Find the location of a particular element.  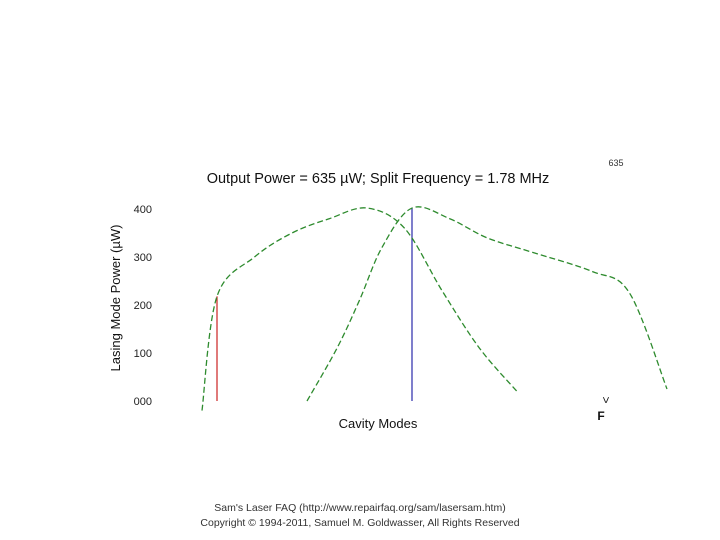

y-tick-2: 200 is located at coordinates (143, 306).